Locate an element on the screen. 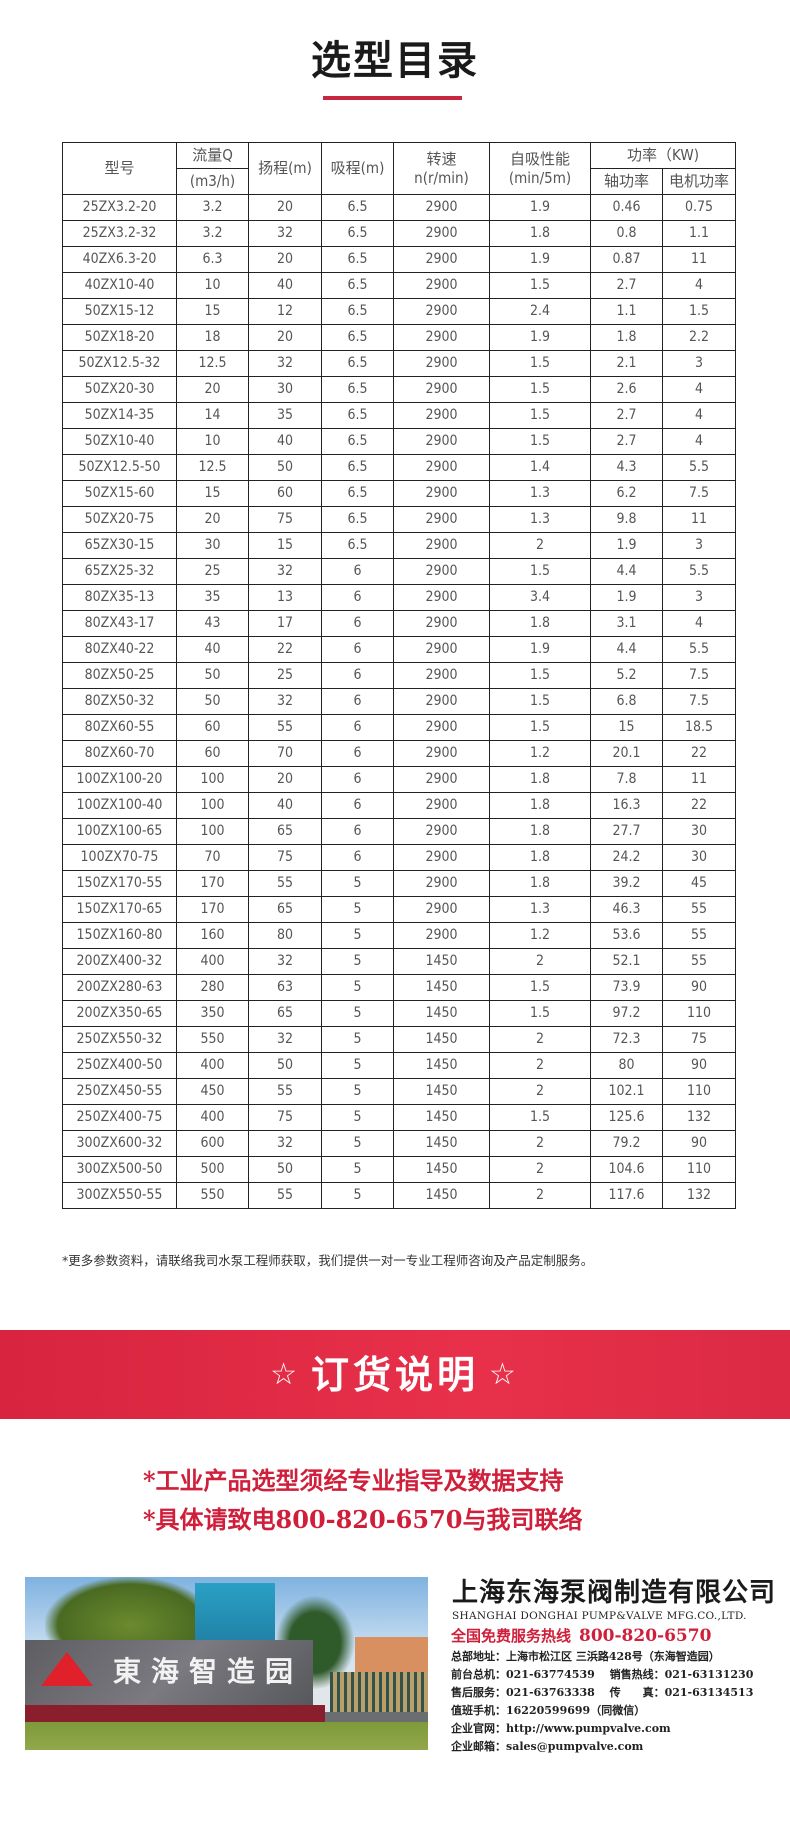 This screenshot has height=1836, width=790. table-cell: 80ZX60-55 is located at coordinates (119, 727).